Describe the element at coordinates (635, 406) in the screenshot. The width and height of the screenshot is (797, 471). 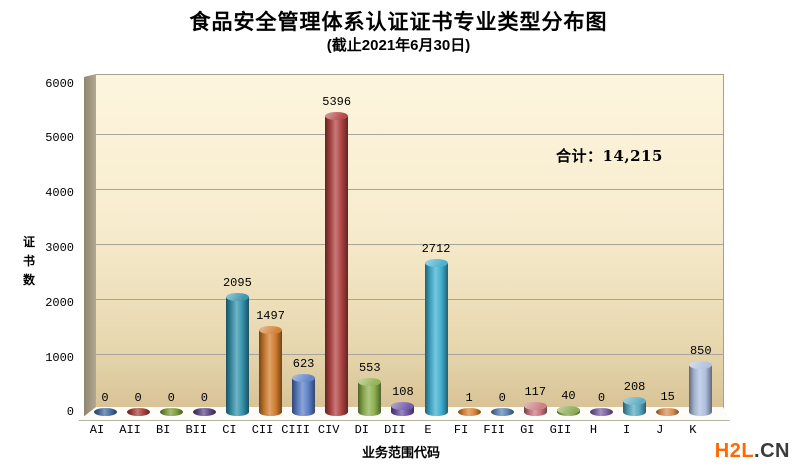
I see `bar-I` at that location.